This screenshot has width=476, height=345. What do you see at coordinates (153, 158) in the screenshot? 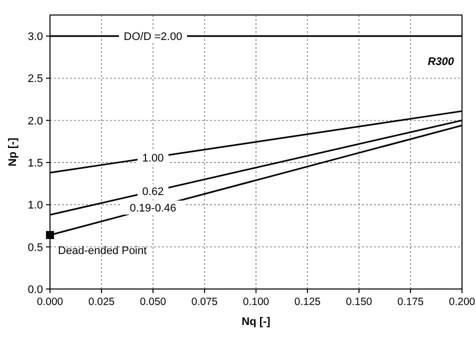
I see `series-label: 1.00` at bounding box center [153, 158].